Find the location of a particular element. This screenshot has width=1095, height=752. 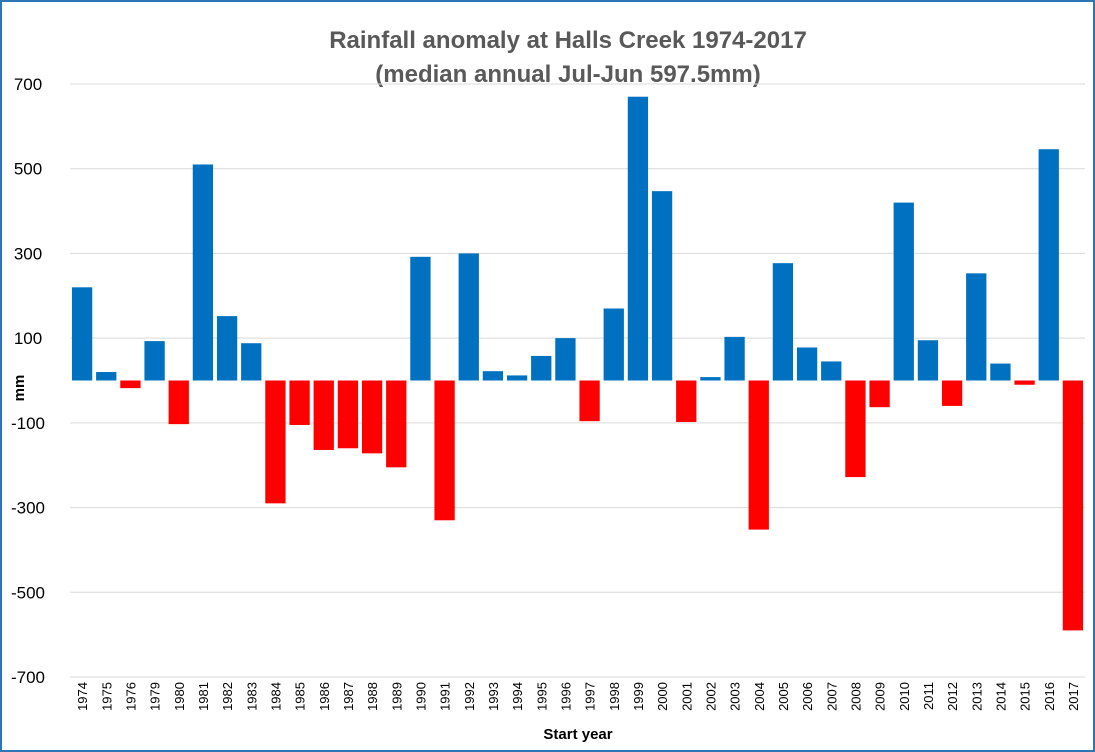

y-tick-label: 700 is located at coordinates (28, 84).